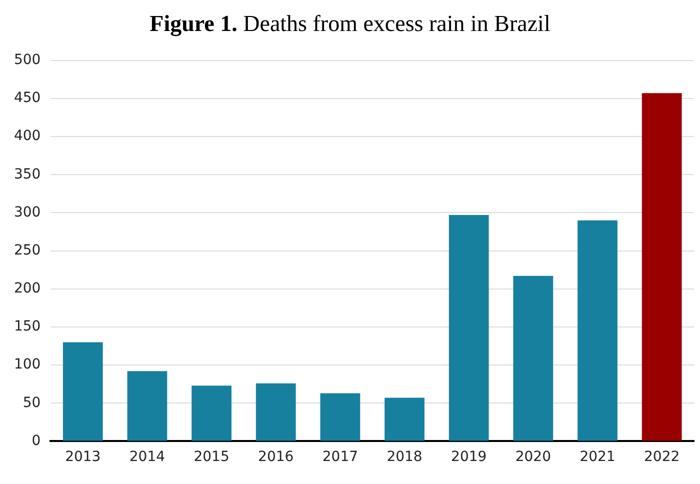 This screenshot has height=484, width=700. I want to click on y-tick-label: 200, so click(27, 288).